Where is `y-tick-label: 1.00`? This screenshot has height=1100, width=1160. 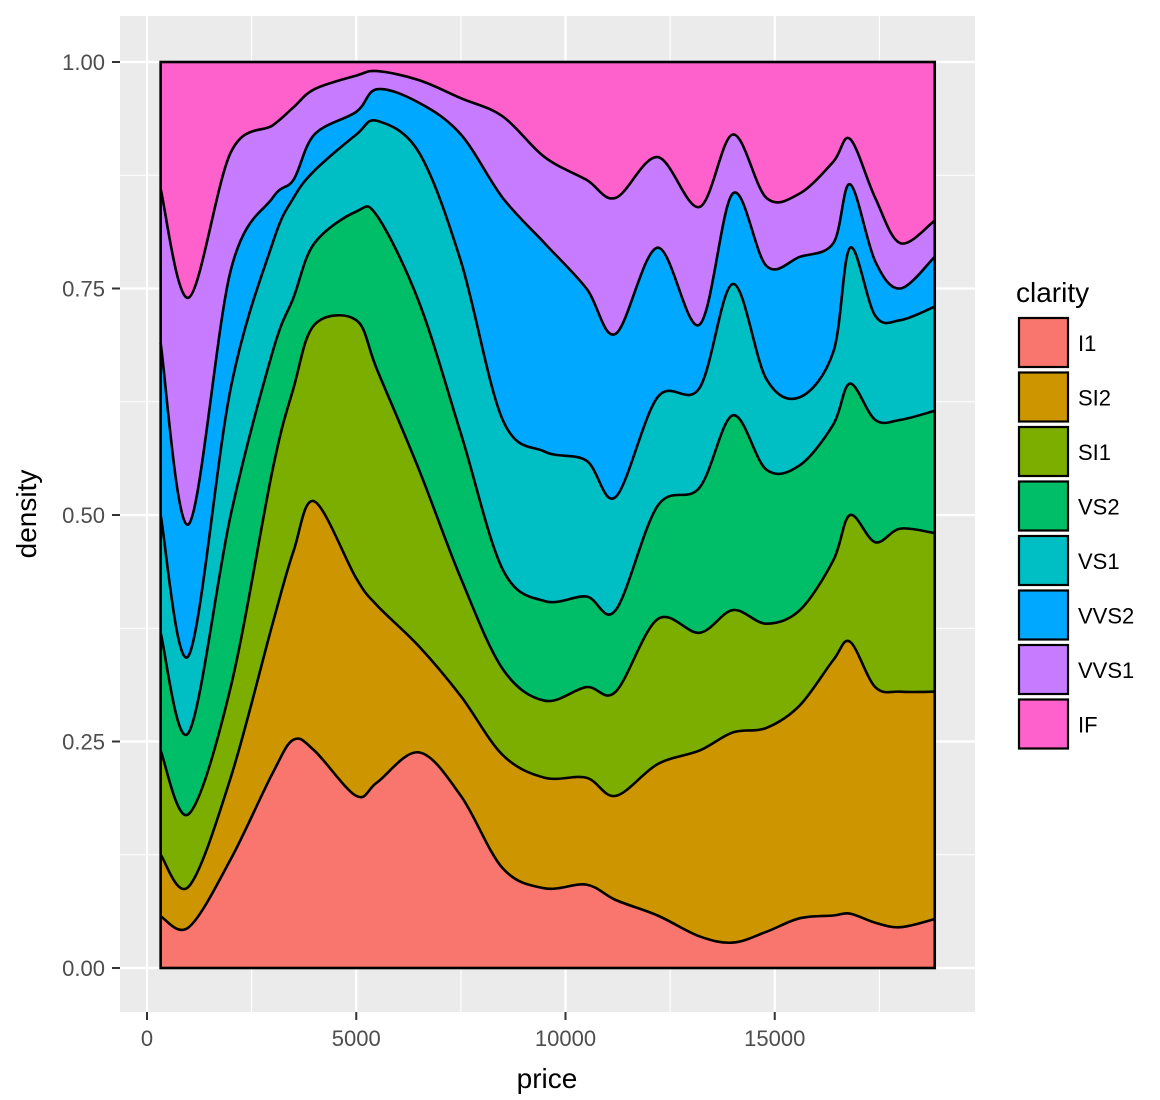
y-tick-label: 1.00 is located at coordinates (83, 62).